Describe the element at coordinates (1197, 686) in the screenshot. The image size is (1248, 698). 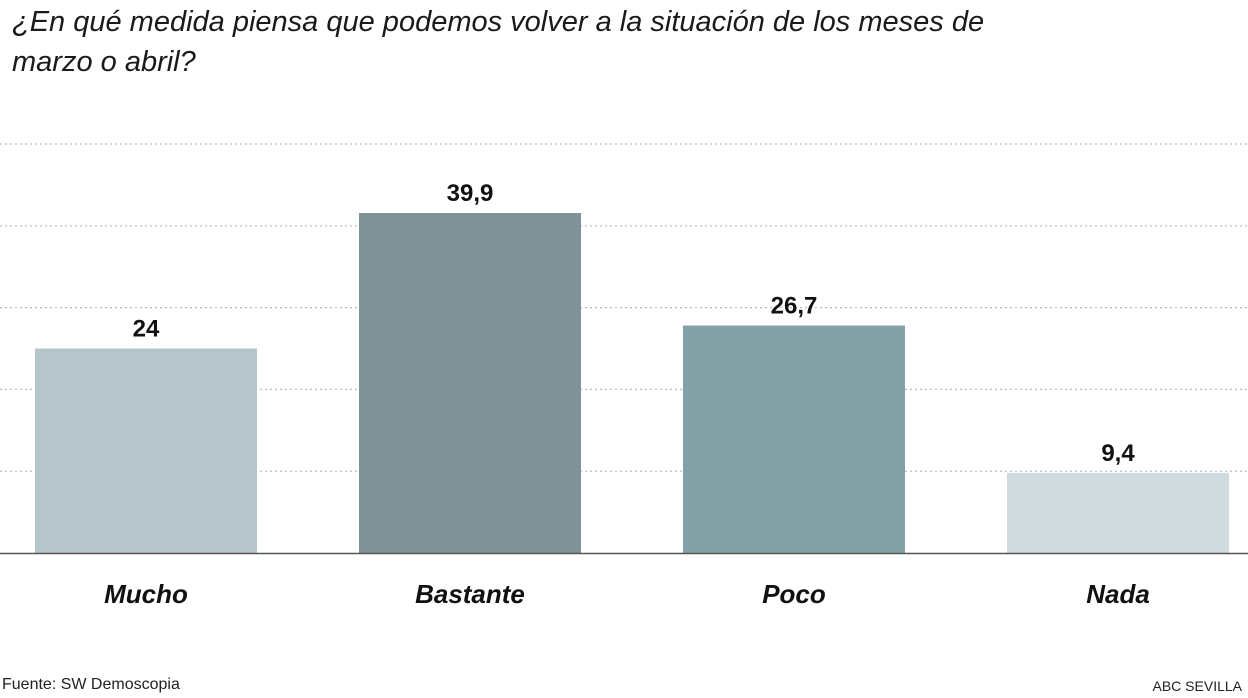
I see `publisher-credit: ABC SEVILLA` at that location.